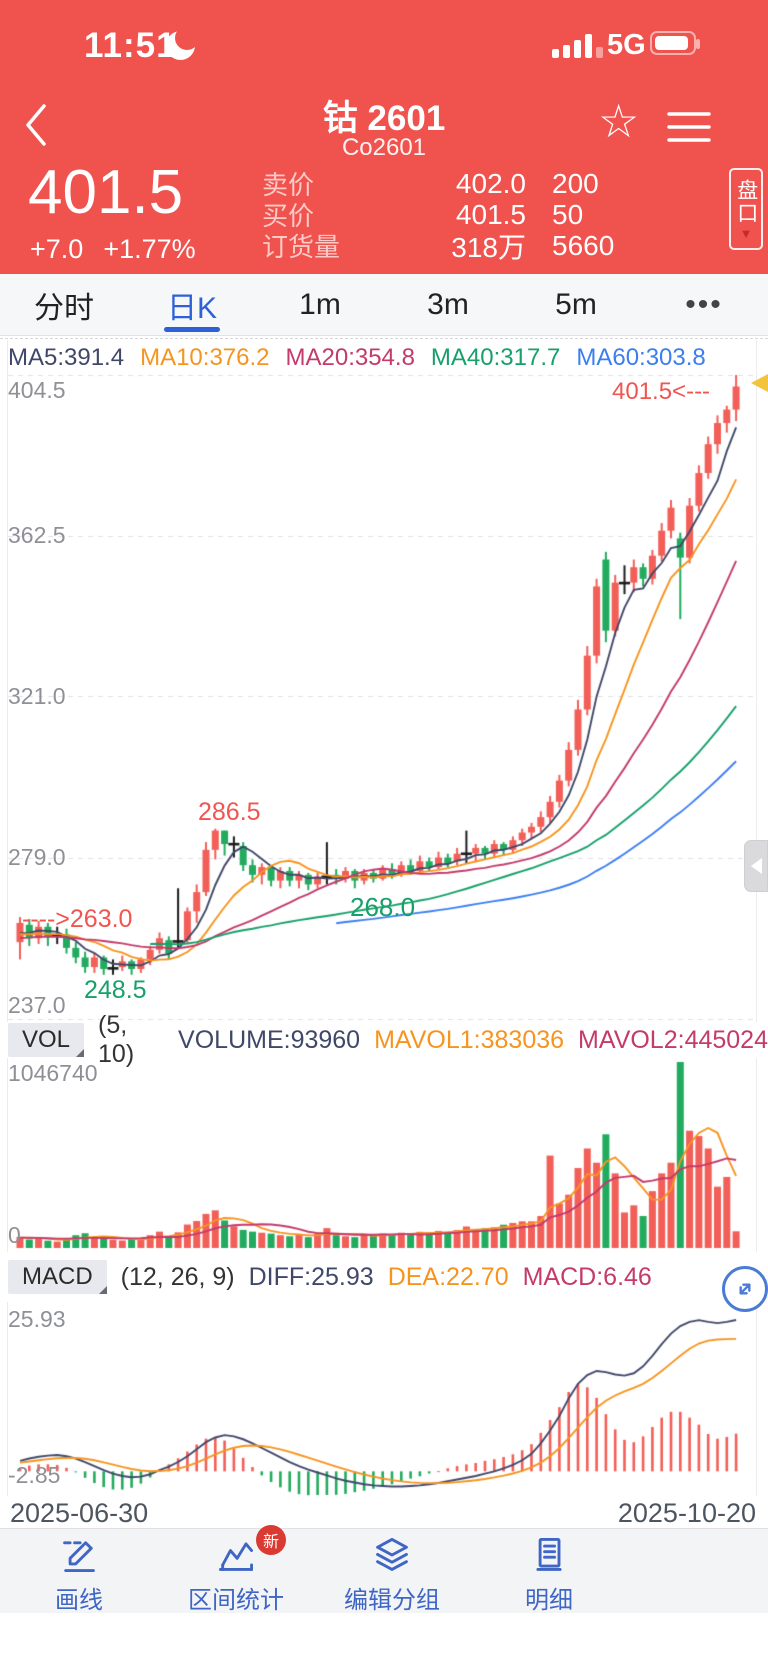 Image resolution: width=768 pixels, height=1669 pixels. I want to click on change-percent: +1.77%, so click(149, 249).